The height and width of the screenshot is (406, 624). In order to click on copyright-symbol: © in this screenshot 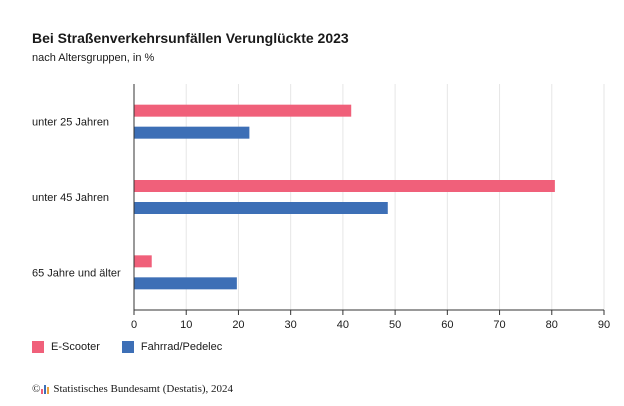, I will do `click(36, 389)`.